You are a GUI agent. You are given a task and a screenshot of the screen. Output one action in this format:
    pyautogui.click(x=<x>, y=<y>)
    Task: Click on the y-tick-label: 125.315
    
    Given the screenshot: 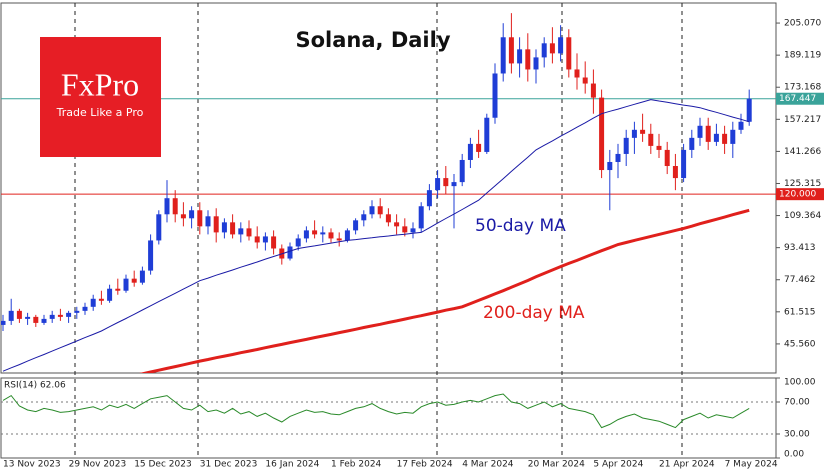 What is the action you would take?
    pyautogui.click(x=802, y=184)
    